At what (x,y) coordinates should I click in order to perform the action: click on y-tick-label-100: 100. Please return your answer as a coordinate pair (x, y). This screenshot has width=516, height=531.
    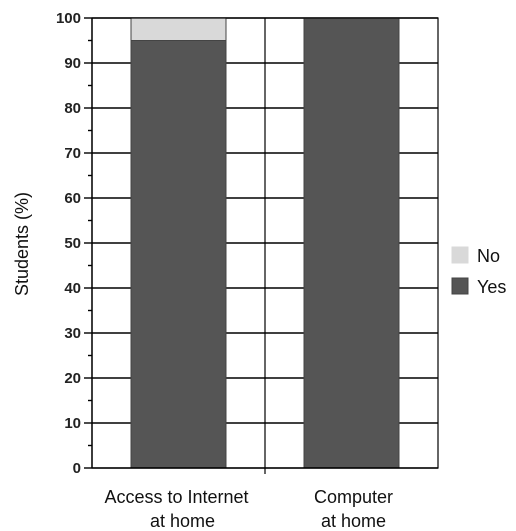
    Looking at the image, I should click on (68, 18).